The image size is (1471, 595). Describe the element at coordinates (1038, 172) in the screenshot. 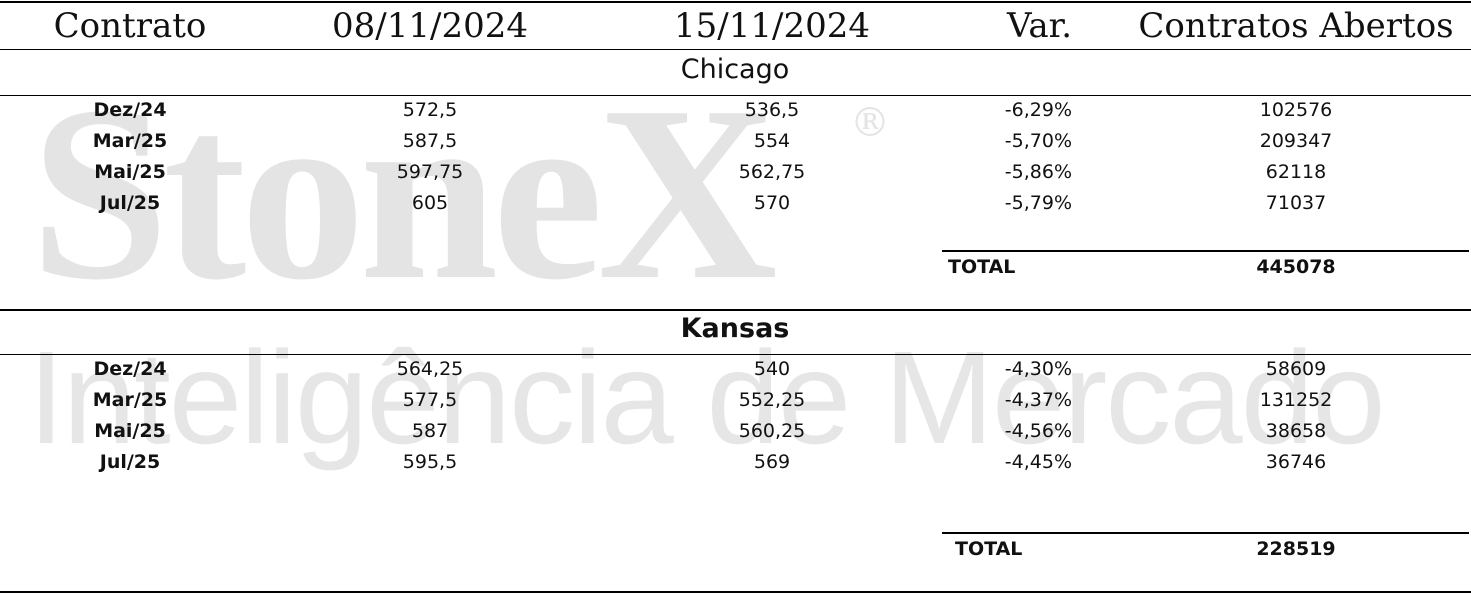

I see `value-cell: -5,86%` at that location.